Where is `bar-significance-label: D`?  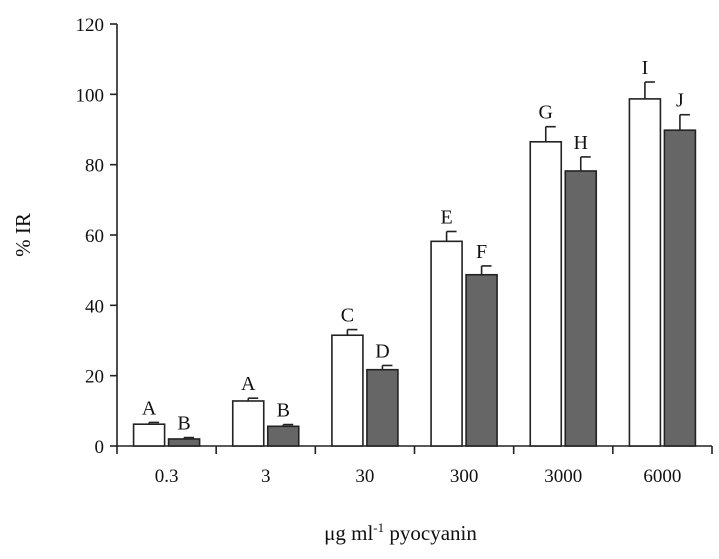 bar-significance-label: D is located at coordinates (382, 351).